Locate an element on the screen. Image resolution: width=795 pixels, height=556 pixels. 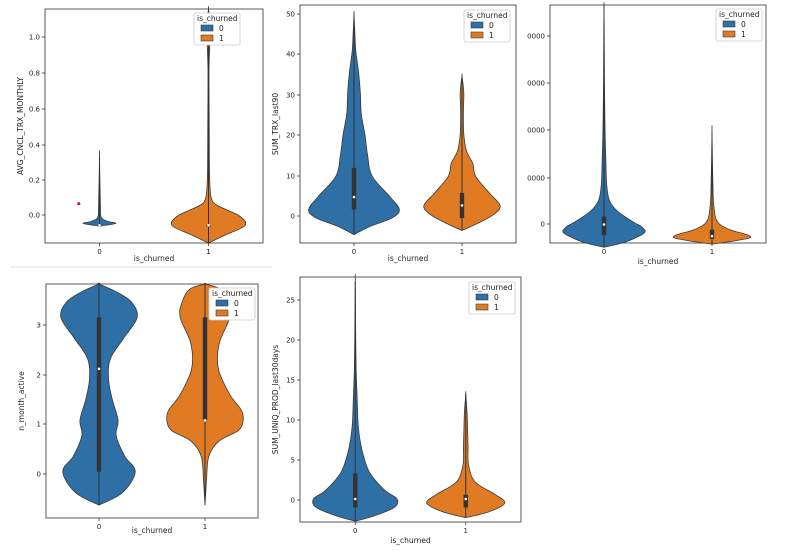
y-axis-label: SUM_UNIQ_PROD_last30days is located at coordinates (275, 399).